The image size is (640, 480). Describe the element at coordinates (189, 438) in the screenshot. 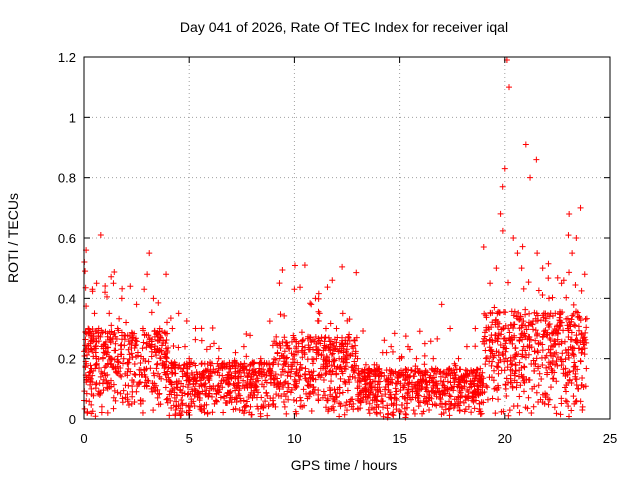

I see `x-tick-label: 5` at that location.